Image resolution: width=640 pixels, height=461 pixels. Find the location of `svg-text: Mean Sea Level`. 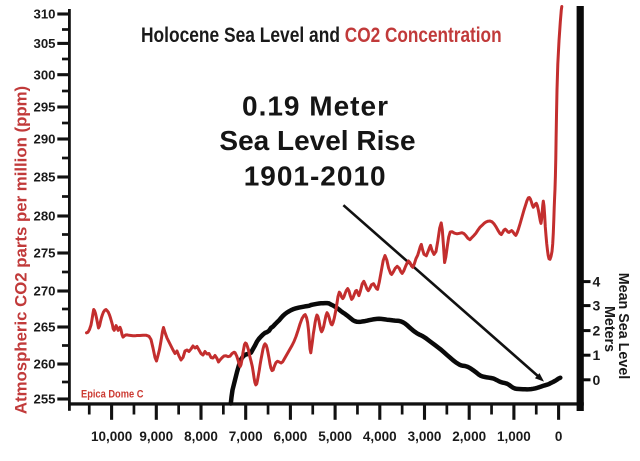

svg-text: Mean Sea Level is located at coordinates (623, 326).